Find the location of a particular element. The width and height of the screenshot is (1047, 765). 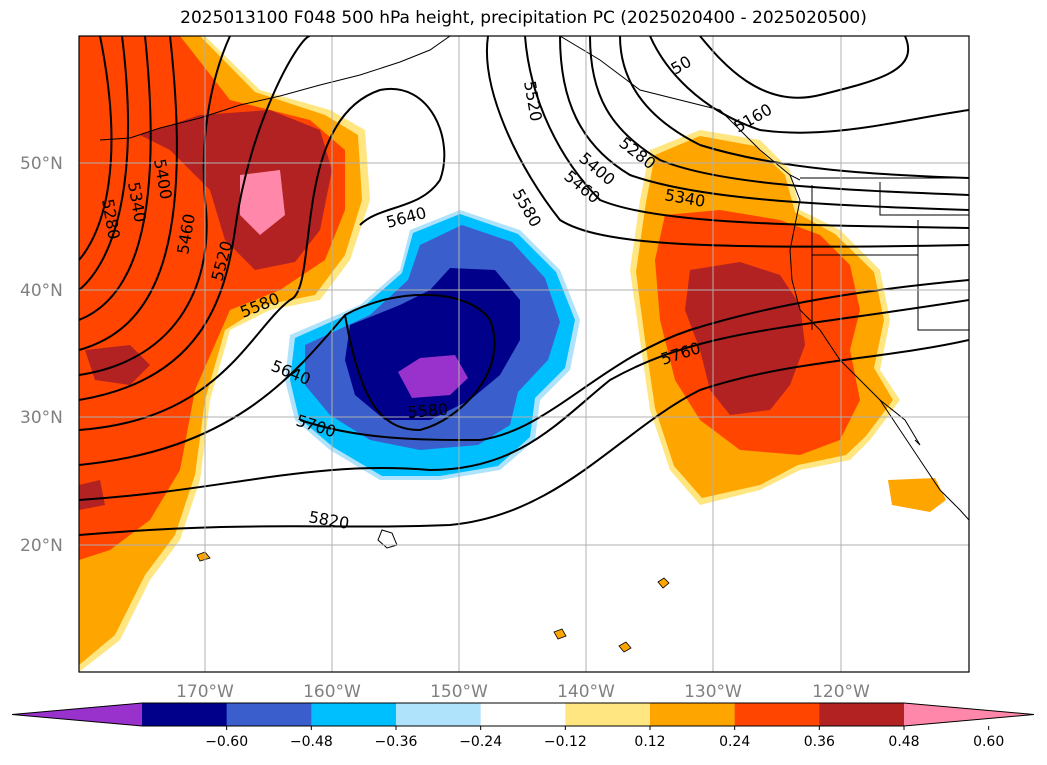

precip-region-west-pink is located at coordinates (262, 202).